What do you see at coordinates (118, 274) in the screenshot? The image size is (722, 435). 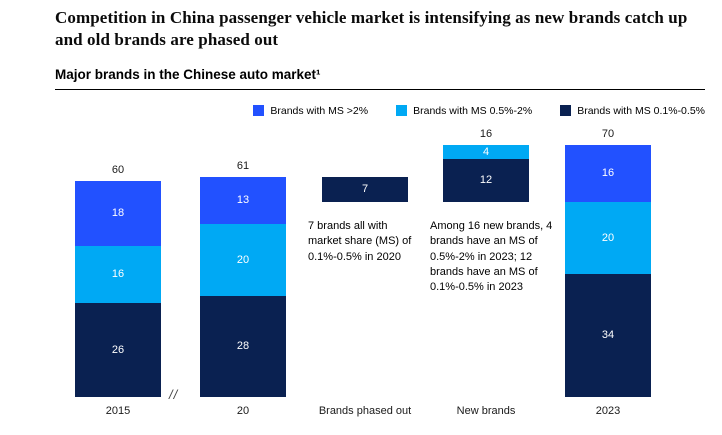 I see `bar-2015-segment-ms_05_2: 16` at bounding box center [118, 274].